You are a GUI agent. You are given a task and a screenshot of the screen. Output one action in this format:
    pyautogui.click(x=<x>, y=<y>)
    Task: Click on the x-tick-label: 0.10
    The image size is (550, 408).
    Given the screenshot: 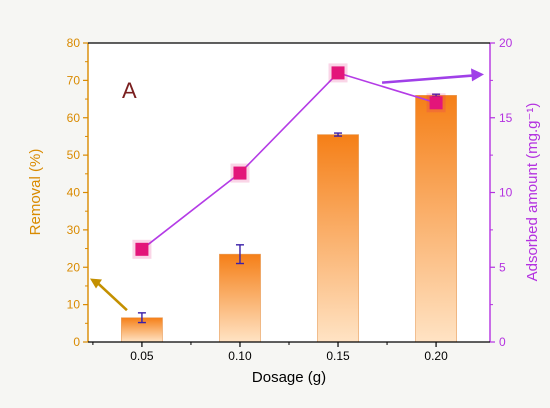 What is the action you would take?
    pyautogui.click(x=240, y=356)
    